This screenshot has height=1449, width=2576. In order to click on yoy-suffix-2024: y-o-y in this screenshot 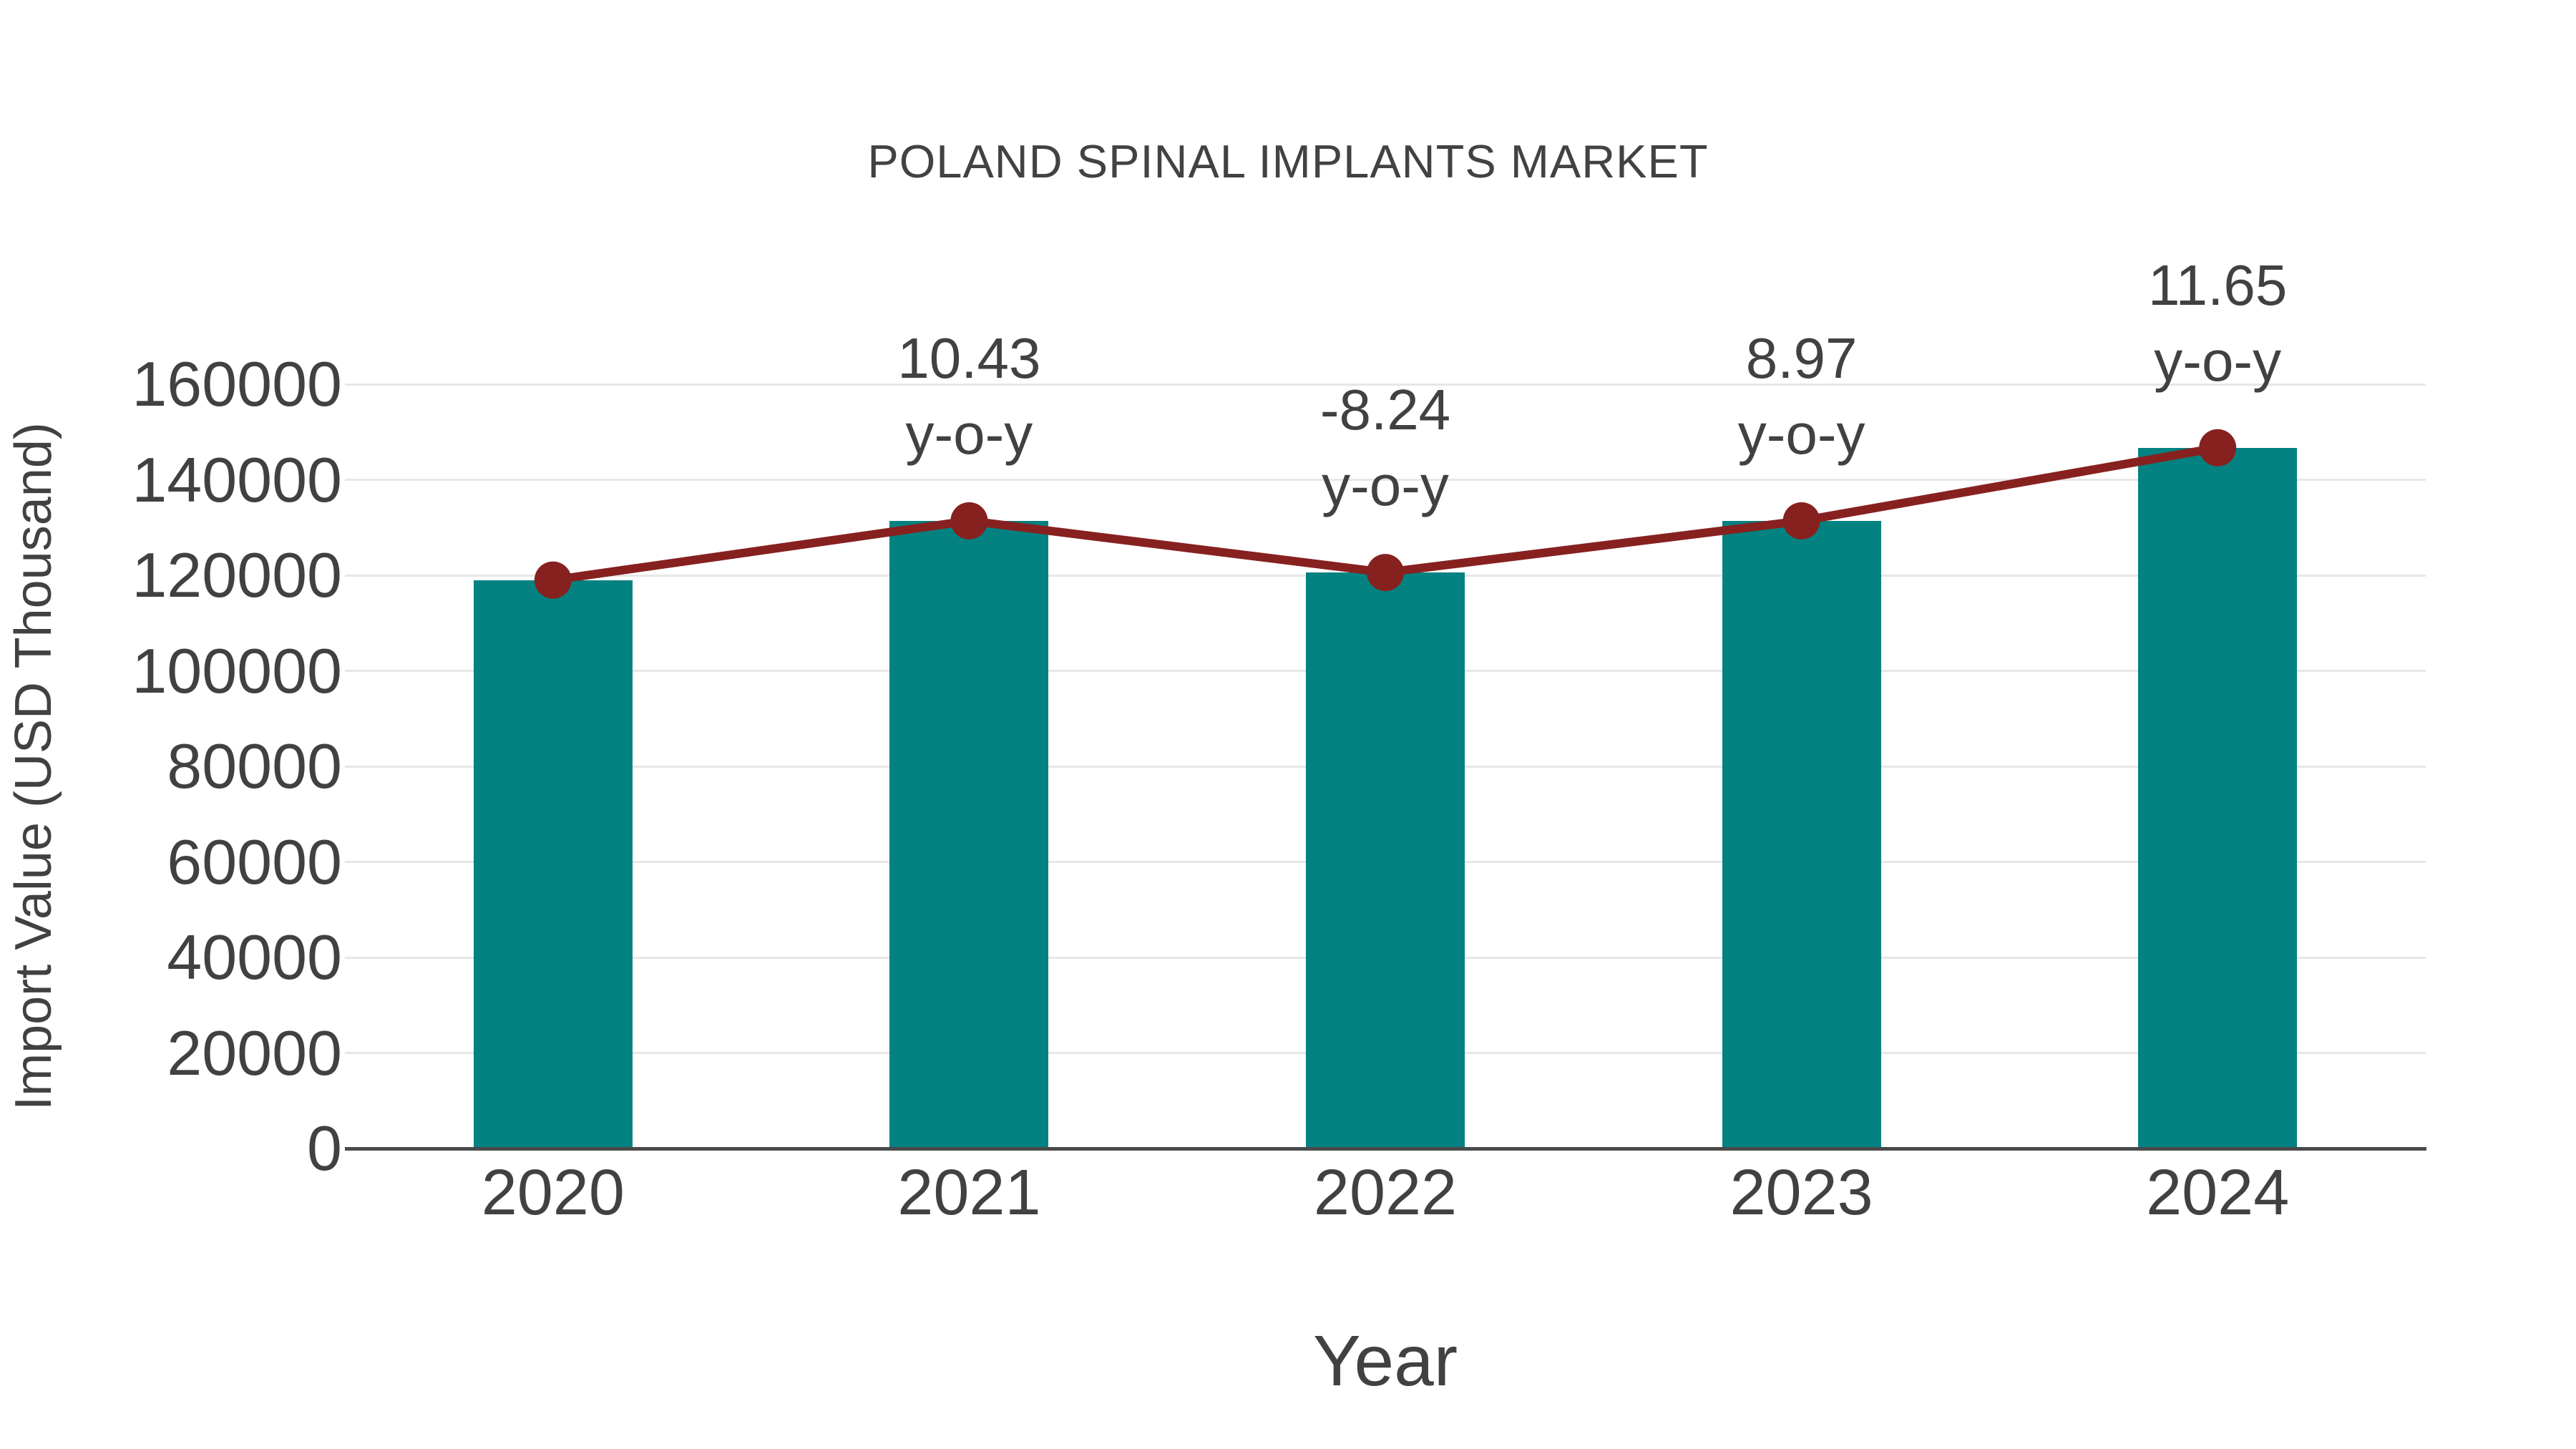, I will do `click(2218, 360)`.